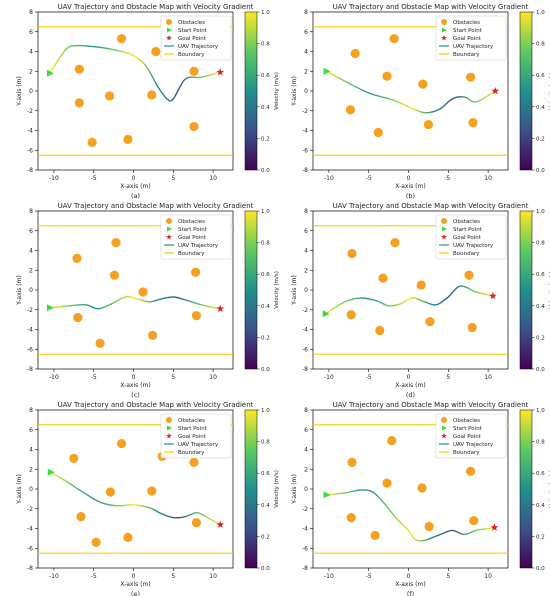  What do you see at coordinates (265, 569) in the screenshot?
I see `colorbar-tick-label: 0.0` at bounding box center [265, 569].